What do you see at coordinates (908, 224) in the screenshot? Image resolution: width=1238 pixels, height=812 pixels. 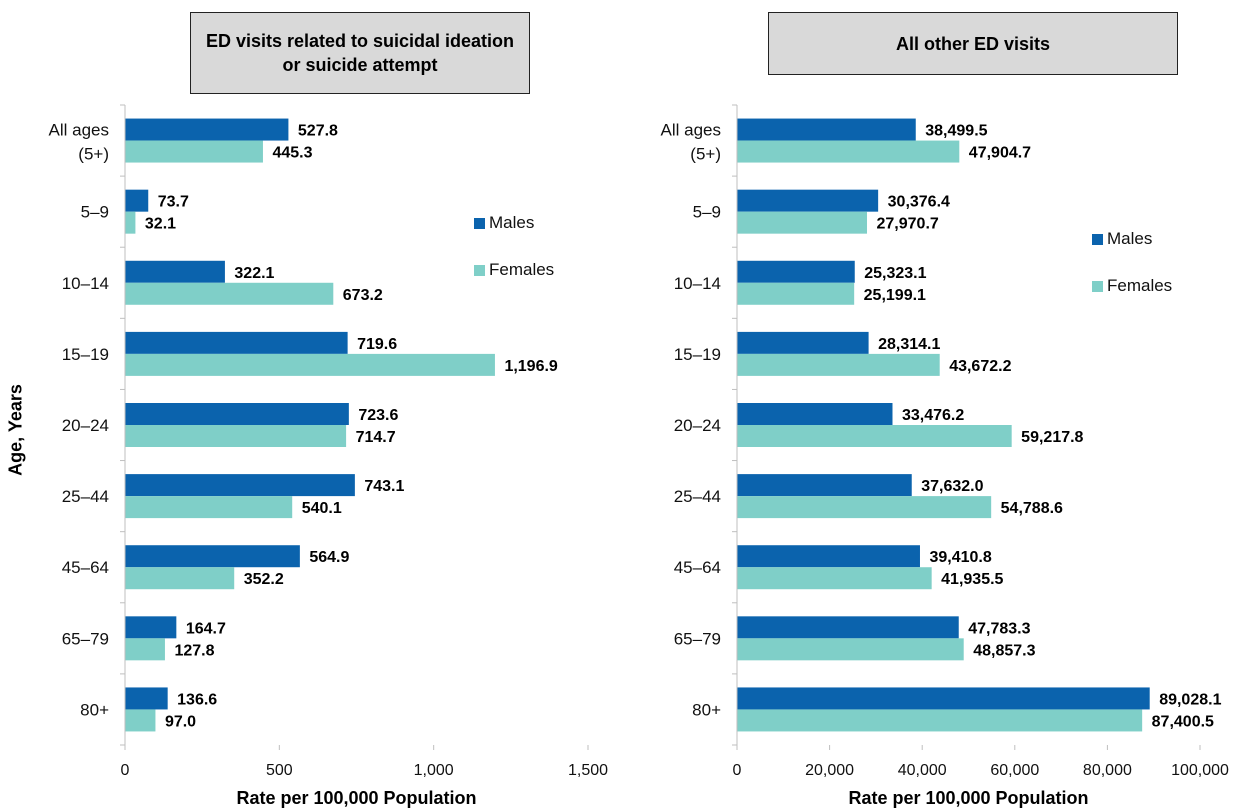 I see `right-data-label-females: 27,970.7` at bounding box center [908, 224].